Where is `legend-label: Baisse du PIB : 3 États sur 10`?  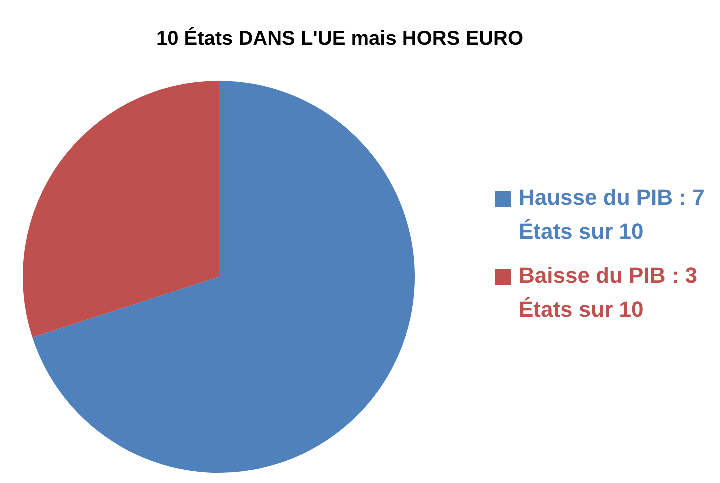 legend-label: Baisse du PIB : 3 États sur 10 is located at coordinates (609, 293).